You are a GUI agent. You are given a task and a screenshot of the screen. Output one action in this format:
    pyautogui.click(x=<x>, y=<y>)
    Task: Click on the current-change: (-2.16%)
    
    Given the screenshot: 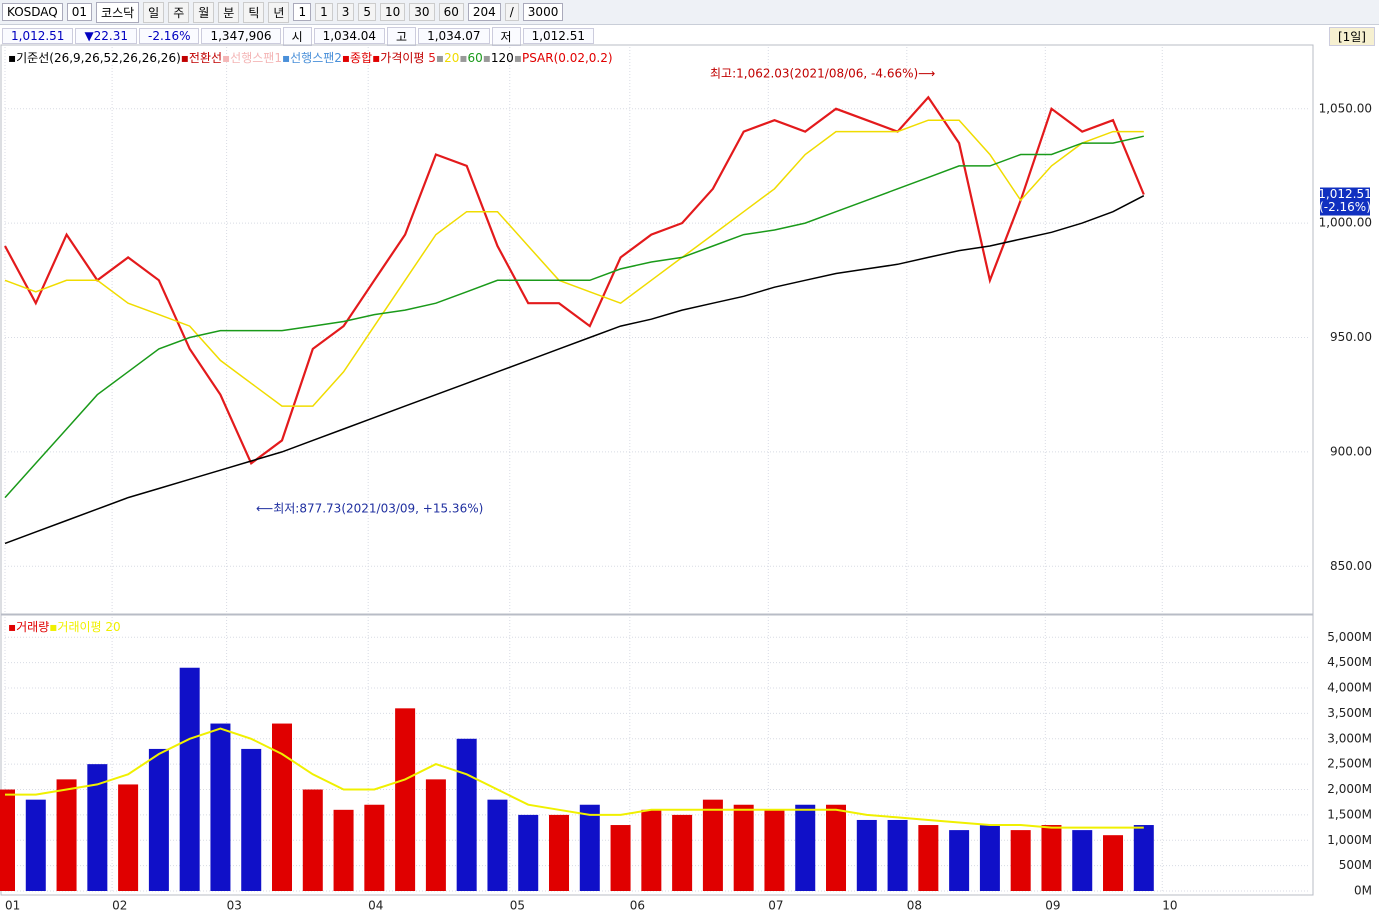 What is the action you would take?
    pyautogui.click(x=1345, y=207)
    